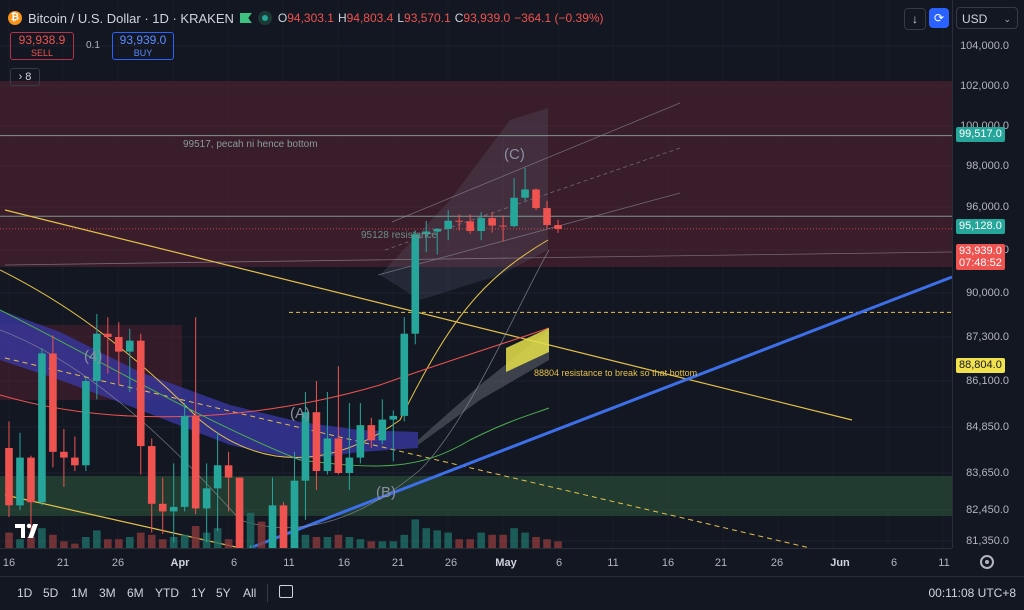 This screenshot has height=610, width=1024. Describe the element at coordinates (300, 413) in the screenshot. I see `wave-label-a: (A)` at that location.